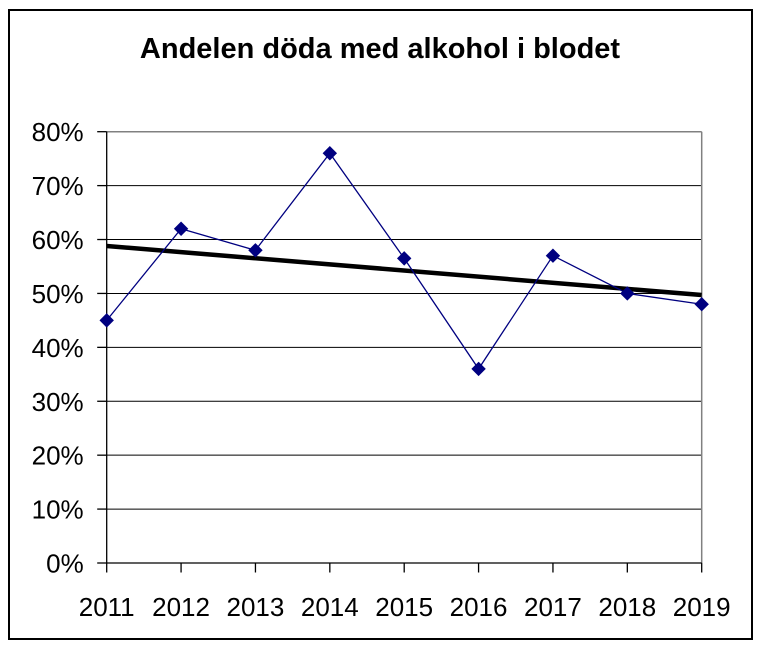 The width and height of the screenshot is (760, 655). Describe the element at coordinates (181, 607) in the screenshot. I see `x-tick-label-2012: 2012` at that location.